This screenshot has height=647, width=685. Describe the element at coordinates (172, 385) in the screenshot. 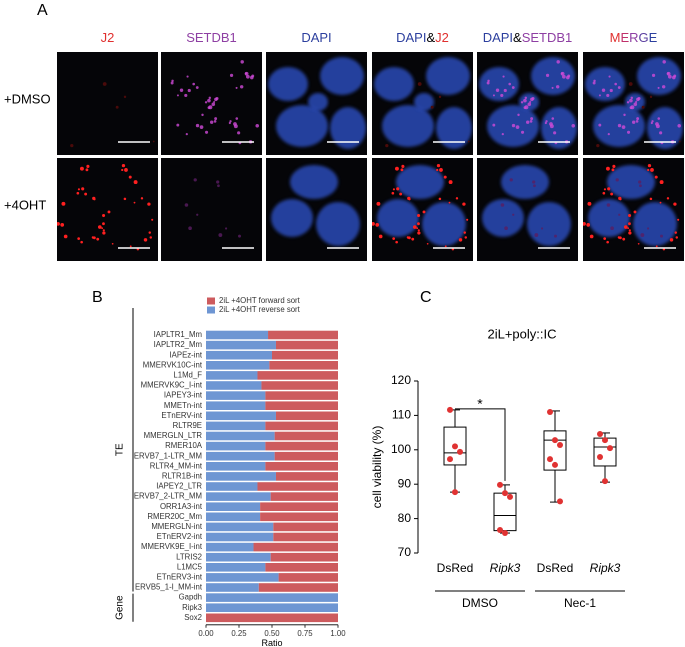

I see `y-tick-label: MMERVK9C_I-int` at that location.